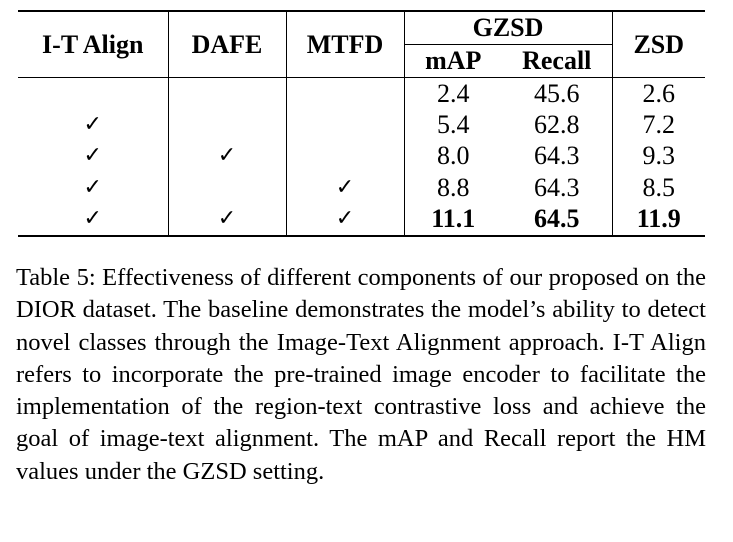  I want to click on cell-map: 5.4, so click(453, 125).